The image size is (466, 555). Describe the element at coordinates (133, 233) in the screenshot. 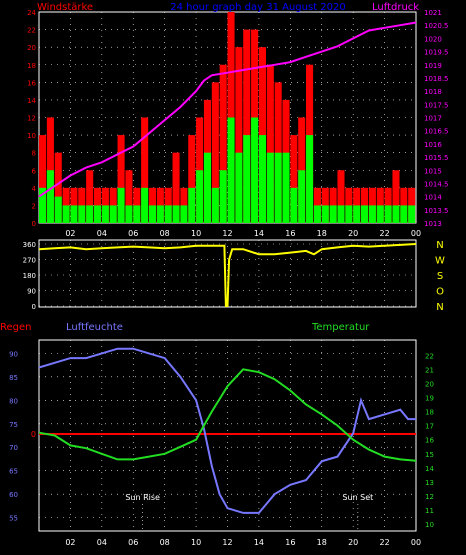

I see `wind-x-tick: 06` at that location.